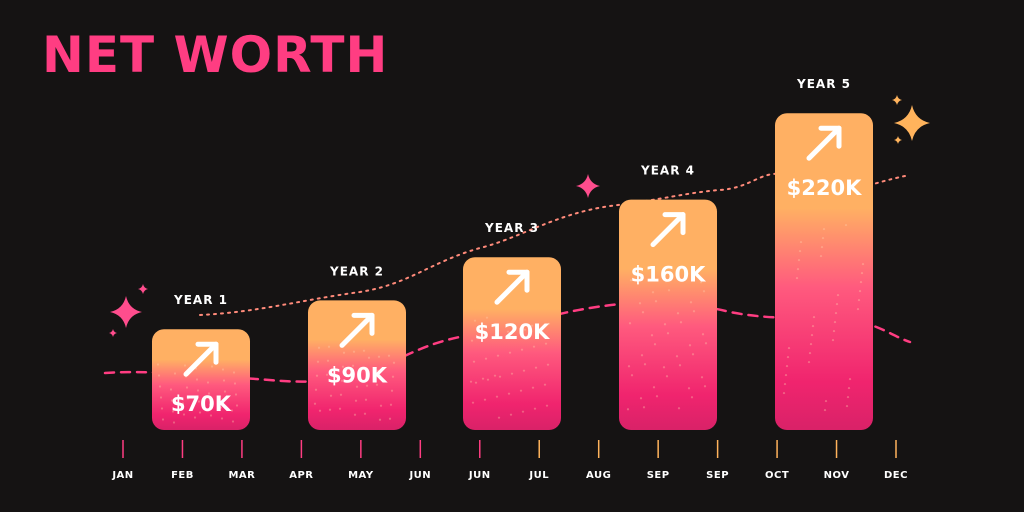 This screenshot has height=512, width=1024. I want to click on bar-group: YEAR 1 $70K, so click(201, 361).